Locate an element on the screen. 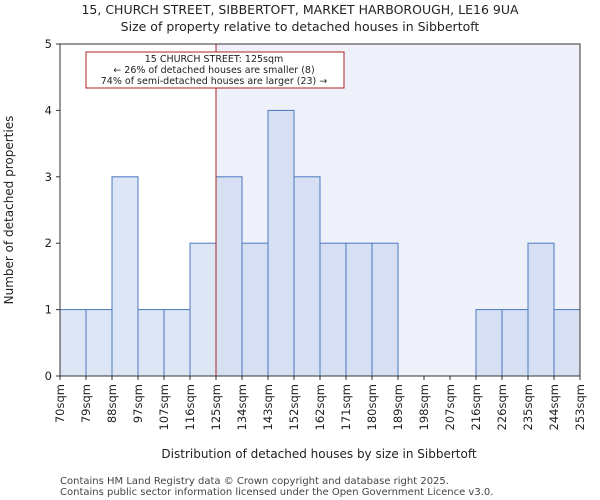 This screenshot has height=500, width=600. y-tick-label-2: 2 is located at coordinates (48, 243).